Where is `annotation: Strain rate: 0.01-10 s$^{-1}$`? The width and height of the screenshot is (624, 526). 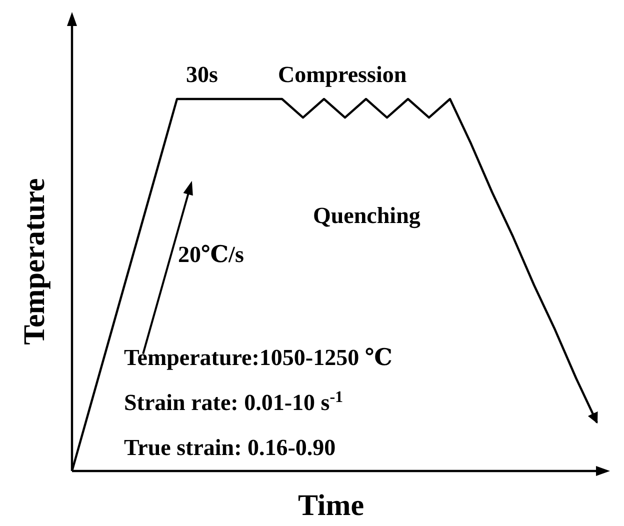 annotation: Strain rate: 0.01-10 s$^{-1}$ is located at coordinates (234, 401).